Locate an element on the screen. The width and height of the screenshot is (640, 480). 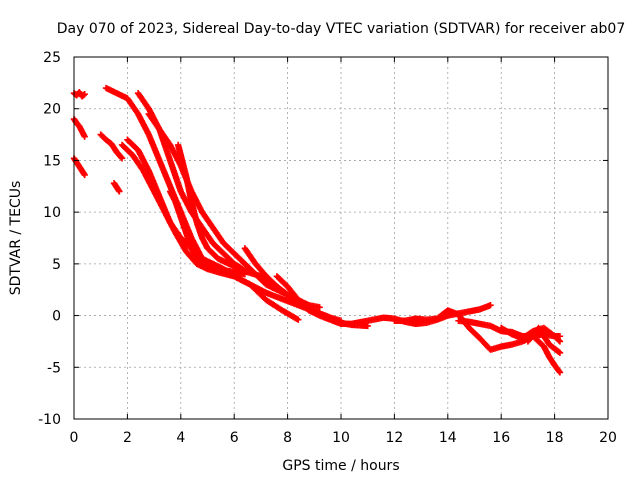
y-tick-label: 20 is located at coordinates (52, 110).